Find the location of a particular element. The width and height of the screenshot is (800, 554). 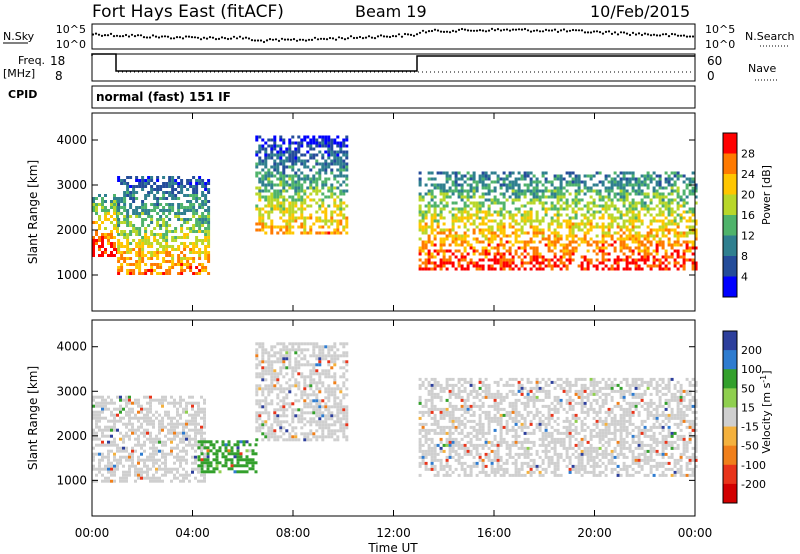

colorbar-segment is located at coordinates (730, 246).